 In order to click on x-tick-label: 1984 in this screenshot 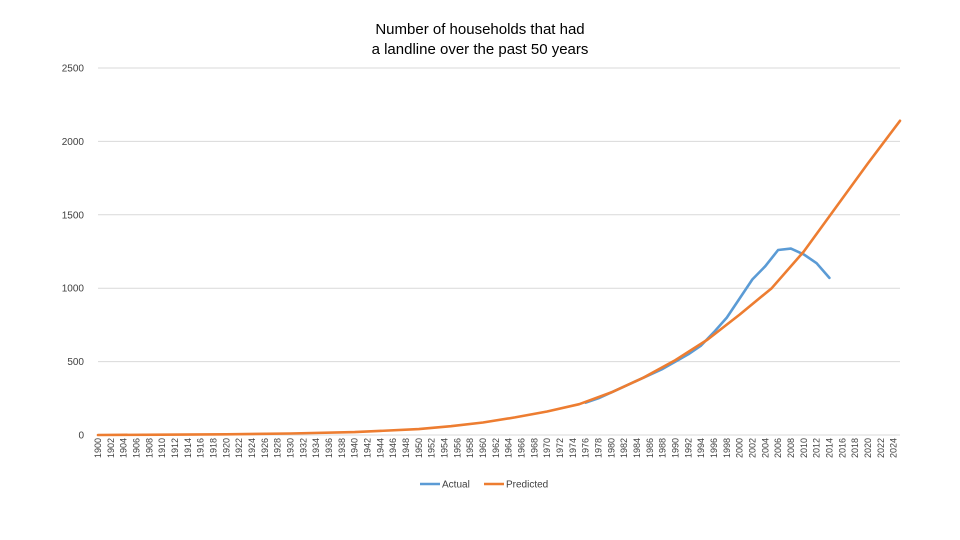, I will do `click(637, 448)`.